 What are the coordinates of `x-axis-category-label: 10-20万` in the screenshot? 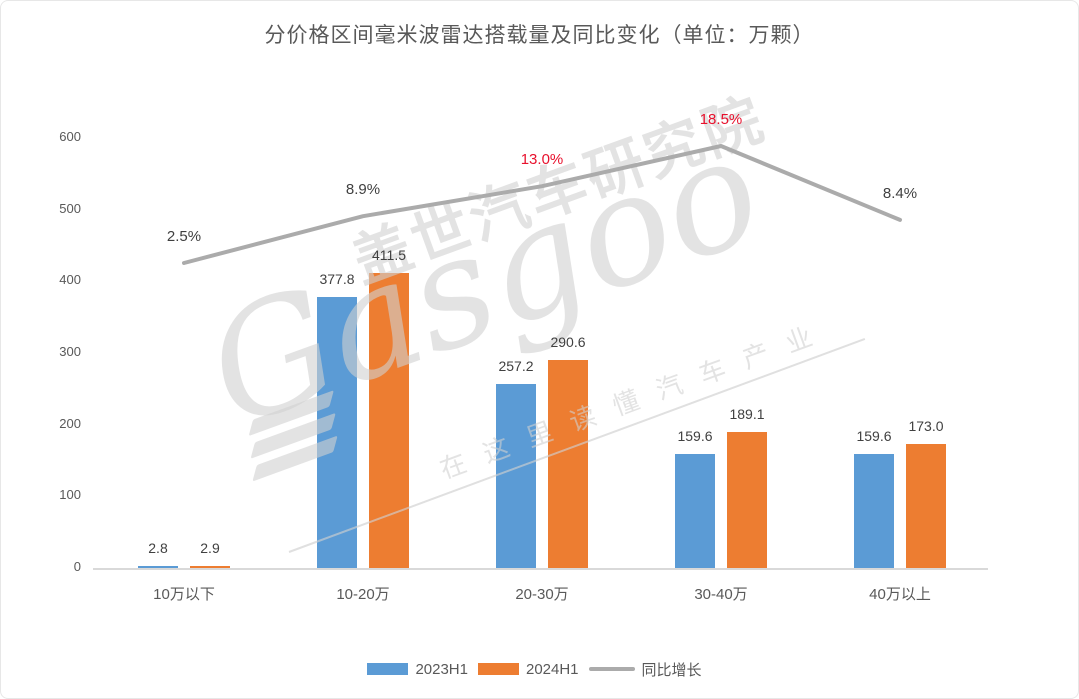 It's located at (363, 594).